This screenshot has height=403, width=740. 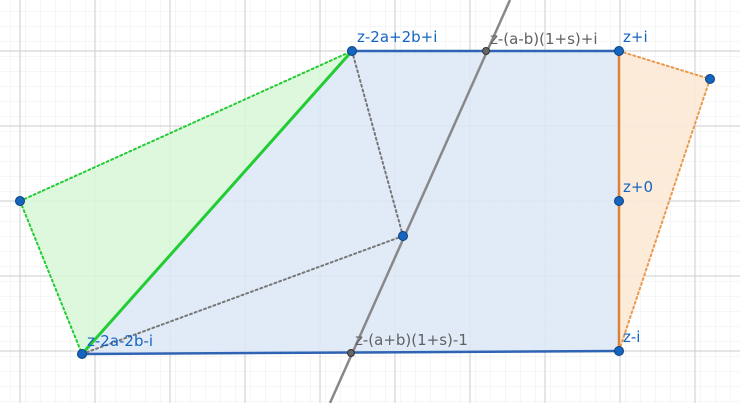 I want to click on gray-dotted-edge-lower, so click(x=242, y=295).